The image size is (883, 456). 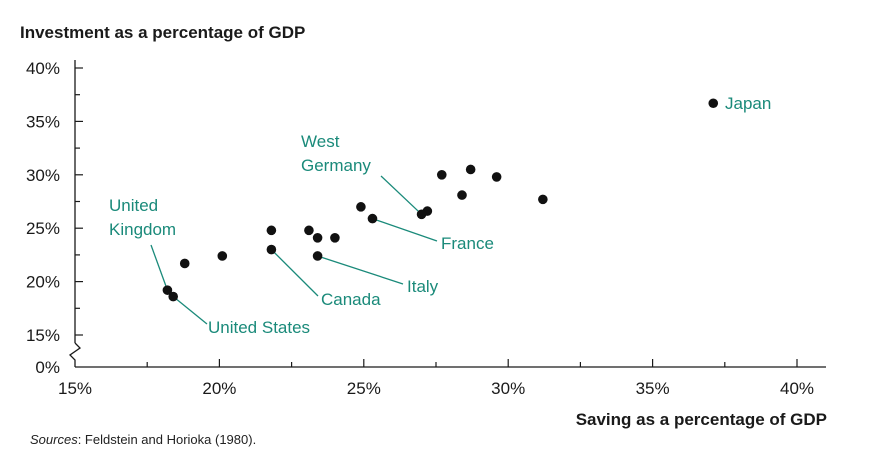 I want to click on y-tick-label: 20%, so click(x=43, y=282).